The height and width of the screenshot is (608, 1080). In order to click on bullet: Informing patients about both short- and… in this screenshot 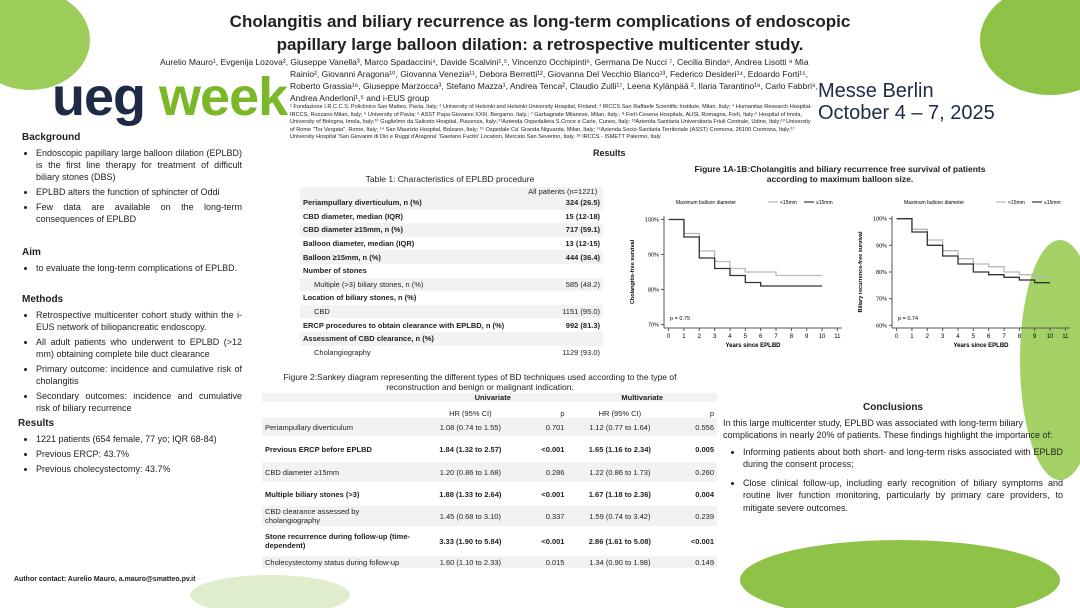, I will do `click(903, 458)`.